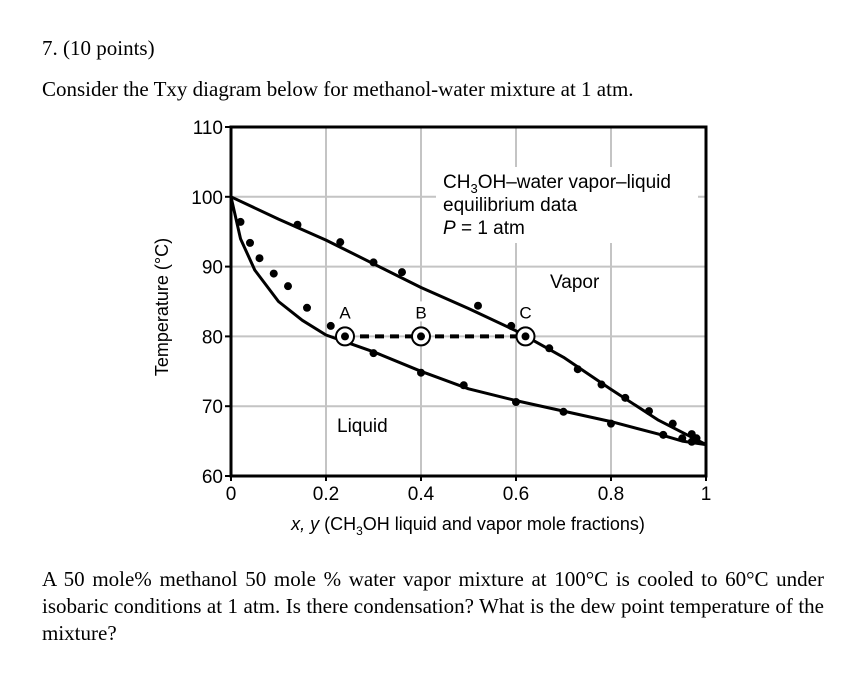 The width and height of the screenshot is (852, 681). I want to click on x-tick-label: 0.8, so click(611, 494).